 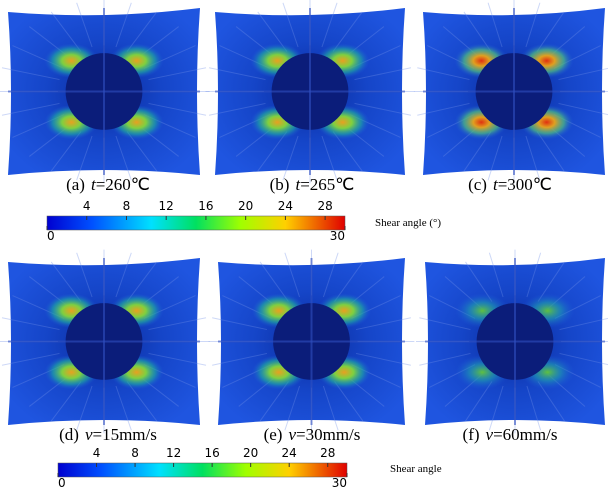 I want to click on caption: (d) v=15mm/s, so click(x=108, y=434).